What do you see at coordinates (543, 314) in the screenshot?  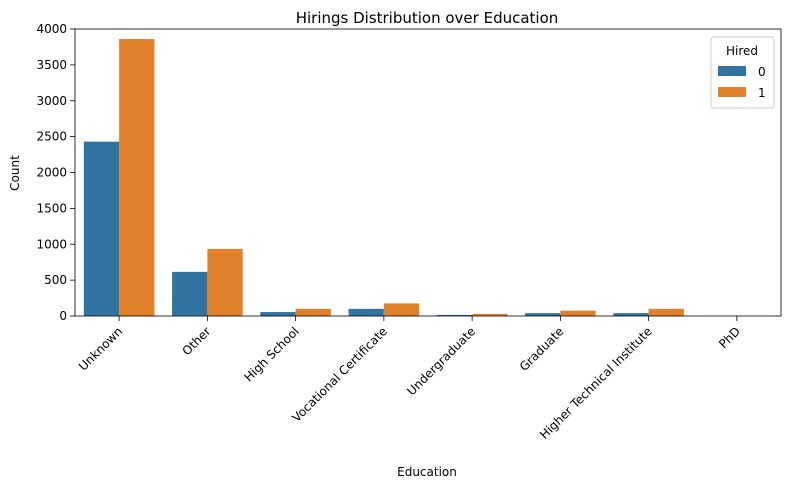 I see `bar-series-0-graduate` at bounding box center [543, 314].